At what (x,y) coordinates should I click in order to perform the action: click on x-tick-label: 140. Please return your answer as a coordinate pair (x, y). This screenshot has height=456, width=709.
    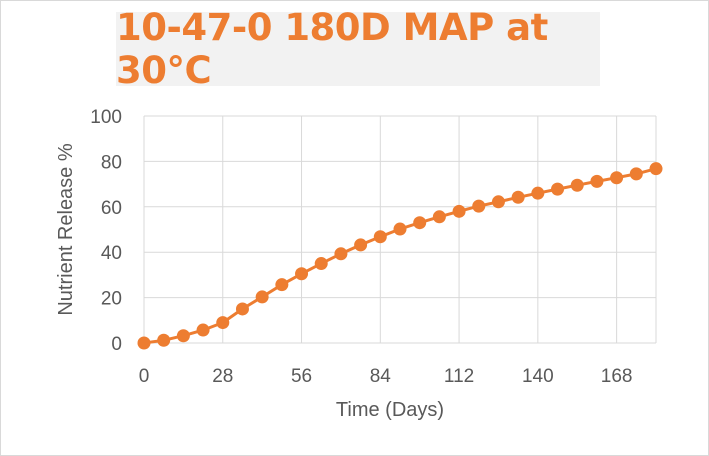
    Looking at the image, I should click on (538, 376).